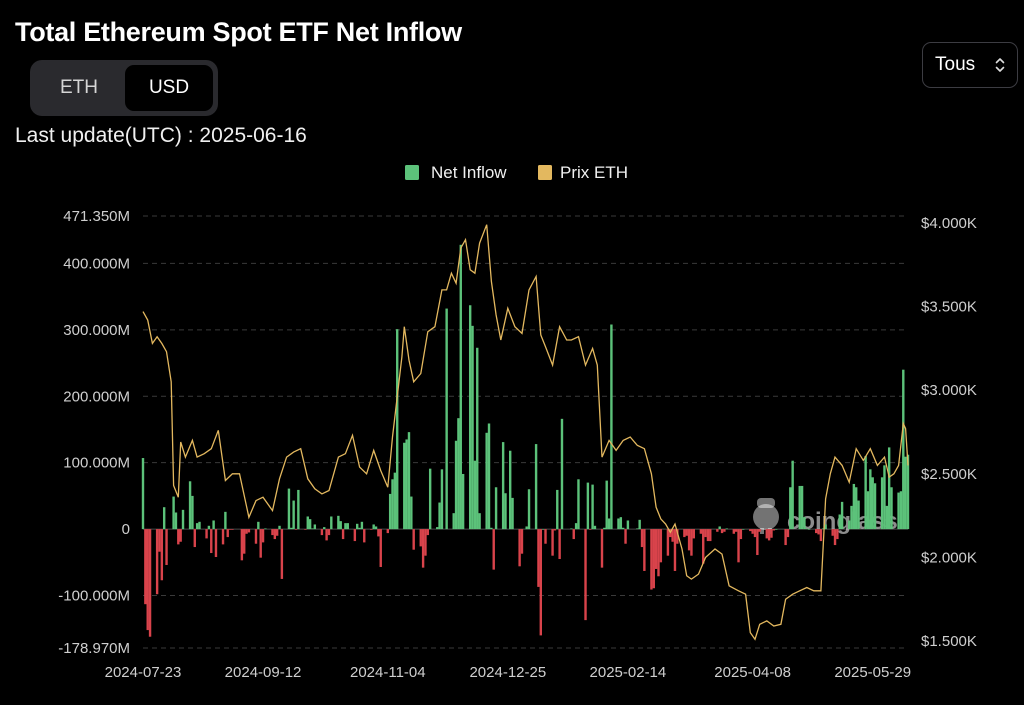  What do you see at coordinates (169, 88) in the screenshot?
I see `toggle-usd-button: USD` at bounding box center [169, 88].